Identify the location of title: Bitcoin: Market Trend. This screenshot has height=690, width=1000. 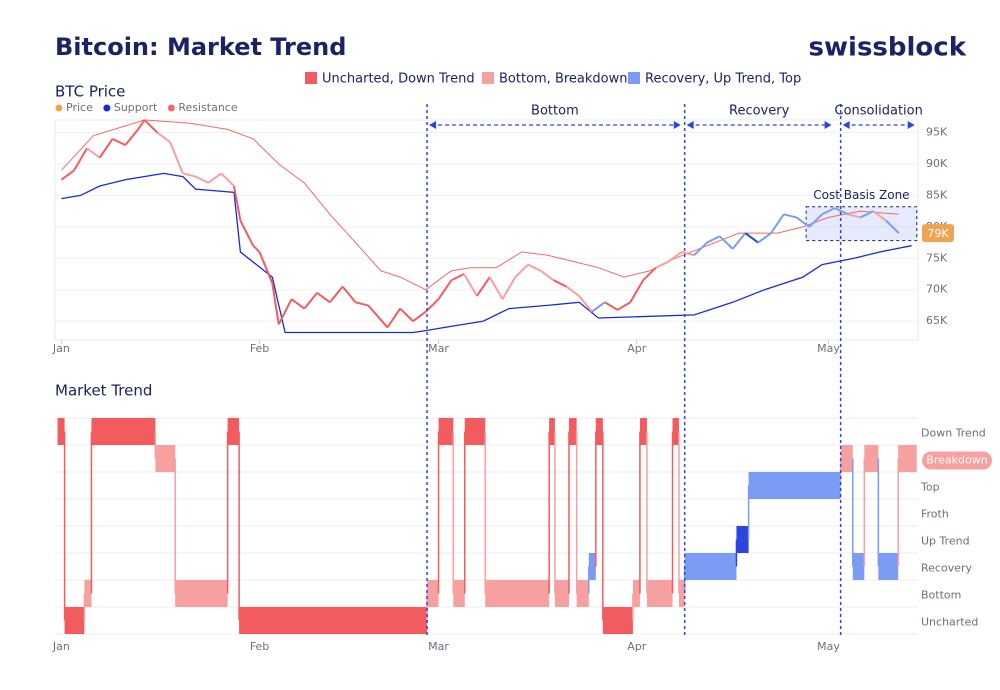
(200, 47).